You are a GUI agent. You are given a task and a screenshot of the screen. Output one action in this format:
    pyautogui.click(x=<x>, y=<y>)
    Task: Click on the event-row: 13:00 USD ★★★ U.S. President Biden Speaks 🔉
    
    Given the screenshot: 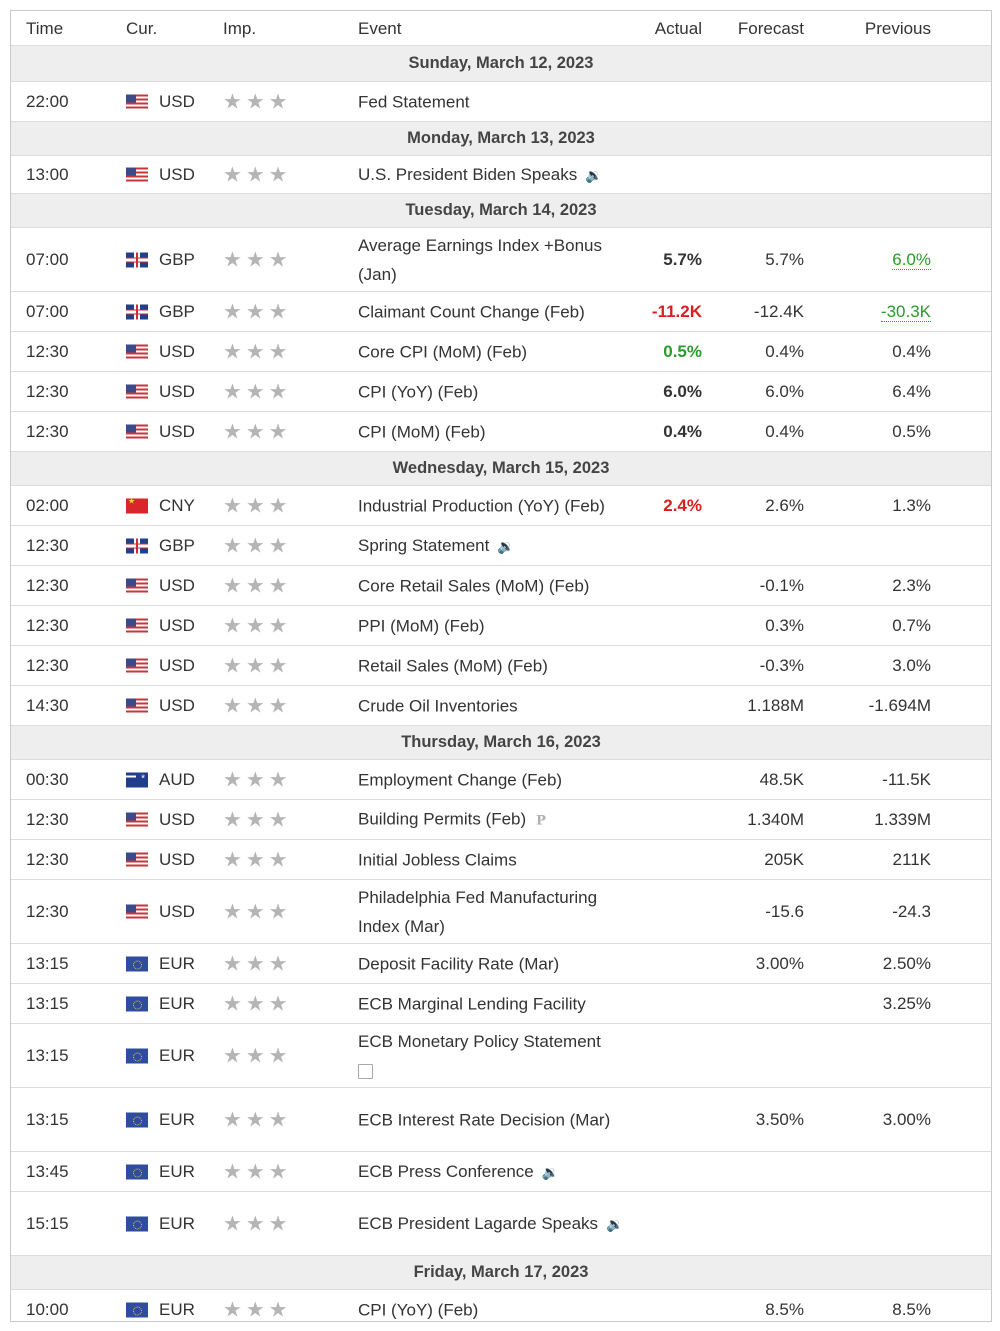 What is the action you would take?
    pyautogui.click(x=501, y=174)
    